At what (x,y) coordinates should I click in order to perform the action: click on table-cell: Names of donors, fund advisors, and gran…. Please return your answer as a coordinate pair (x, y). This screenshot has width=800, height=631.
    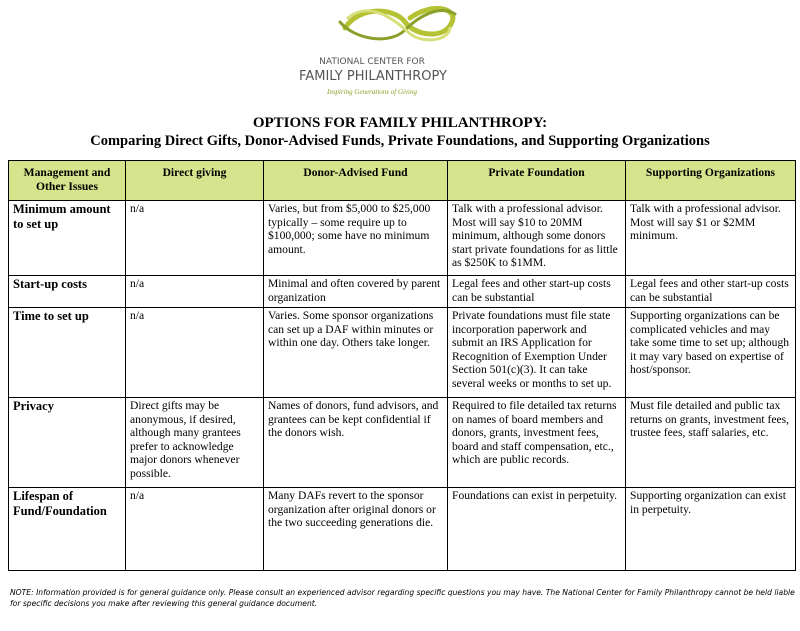
    Looking at the image, I should click on (355, 442).